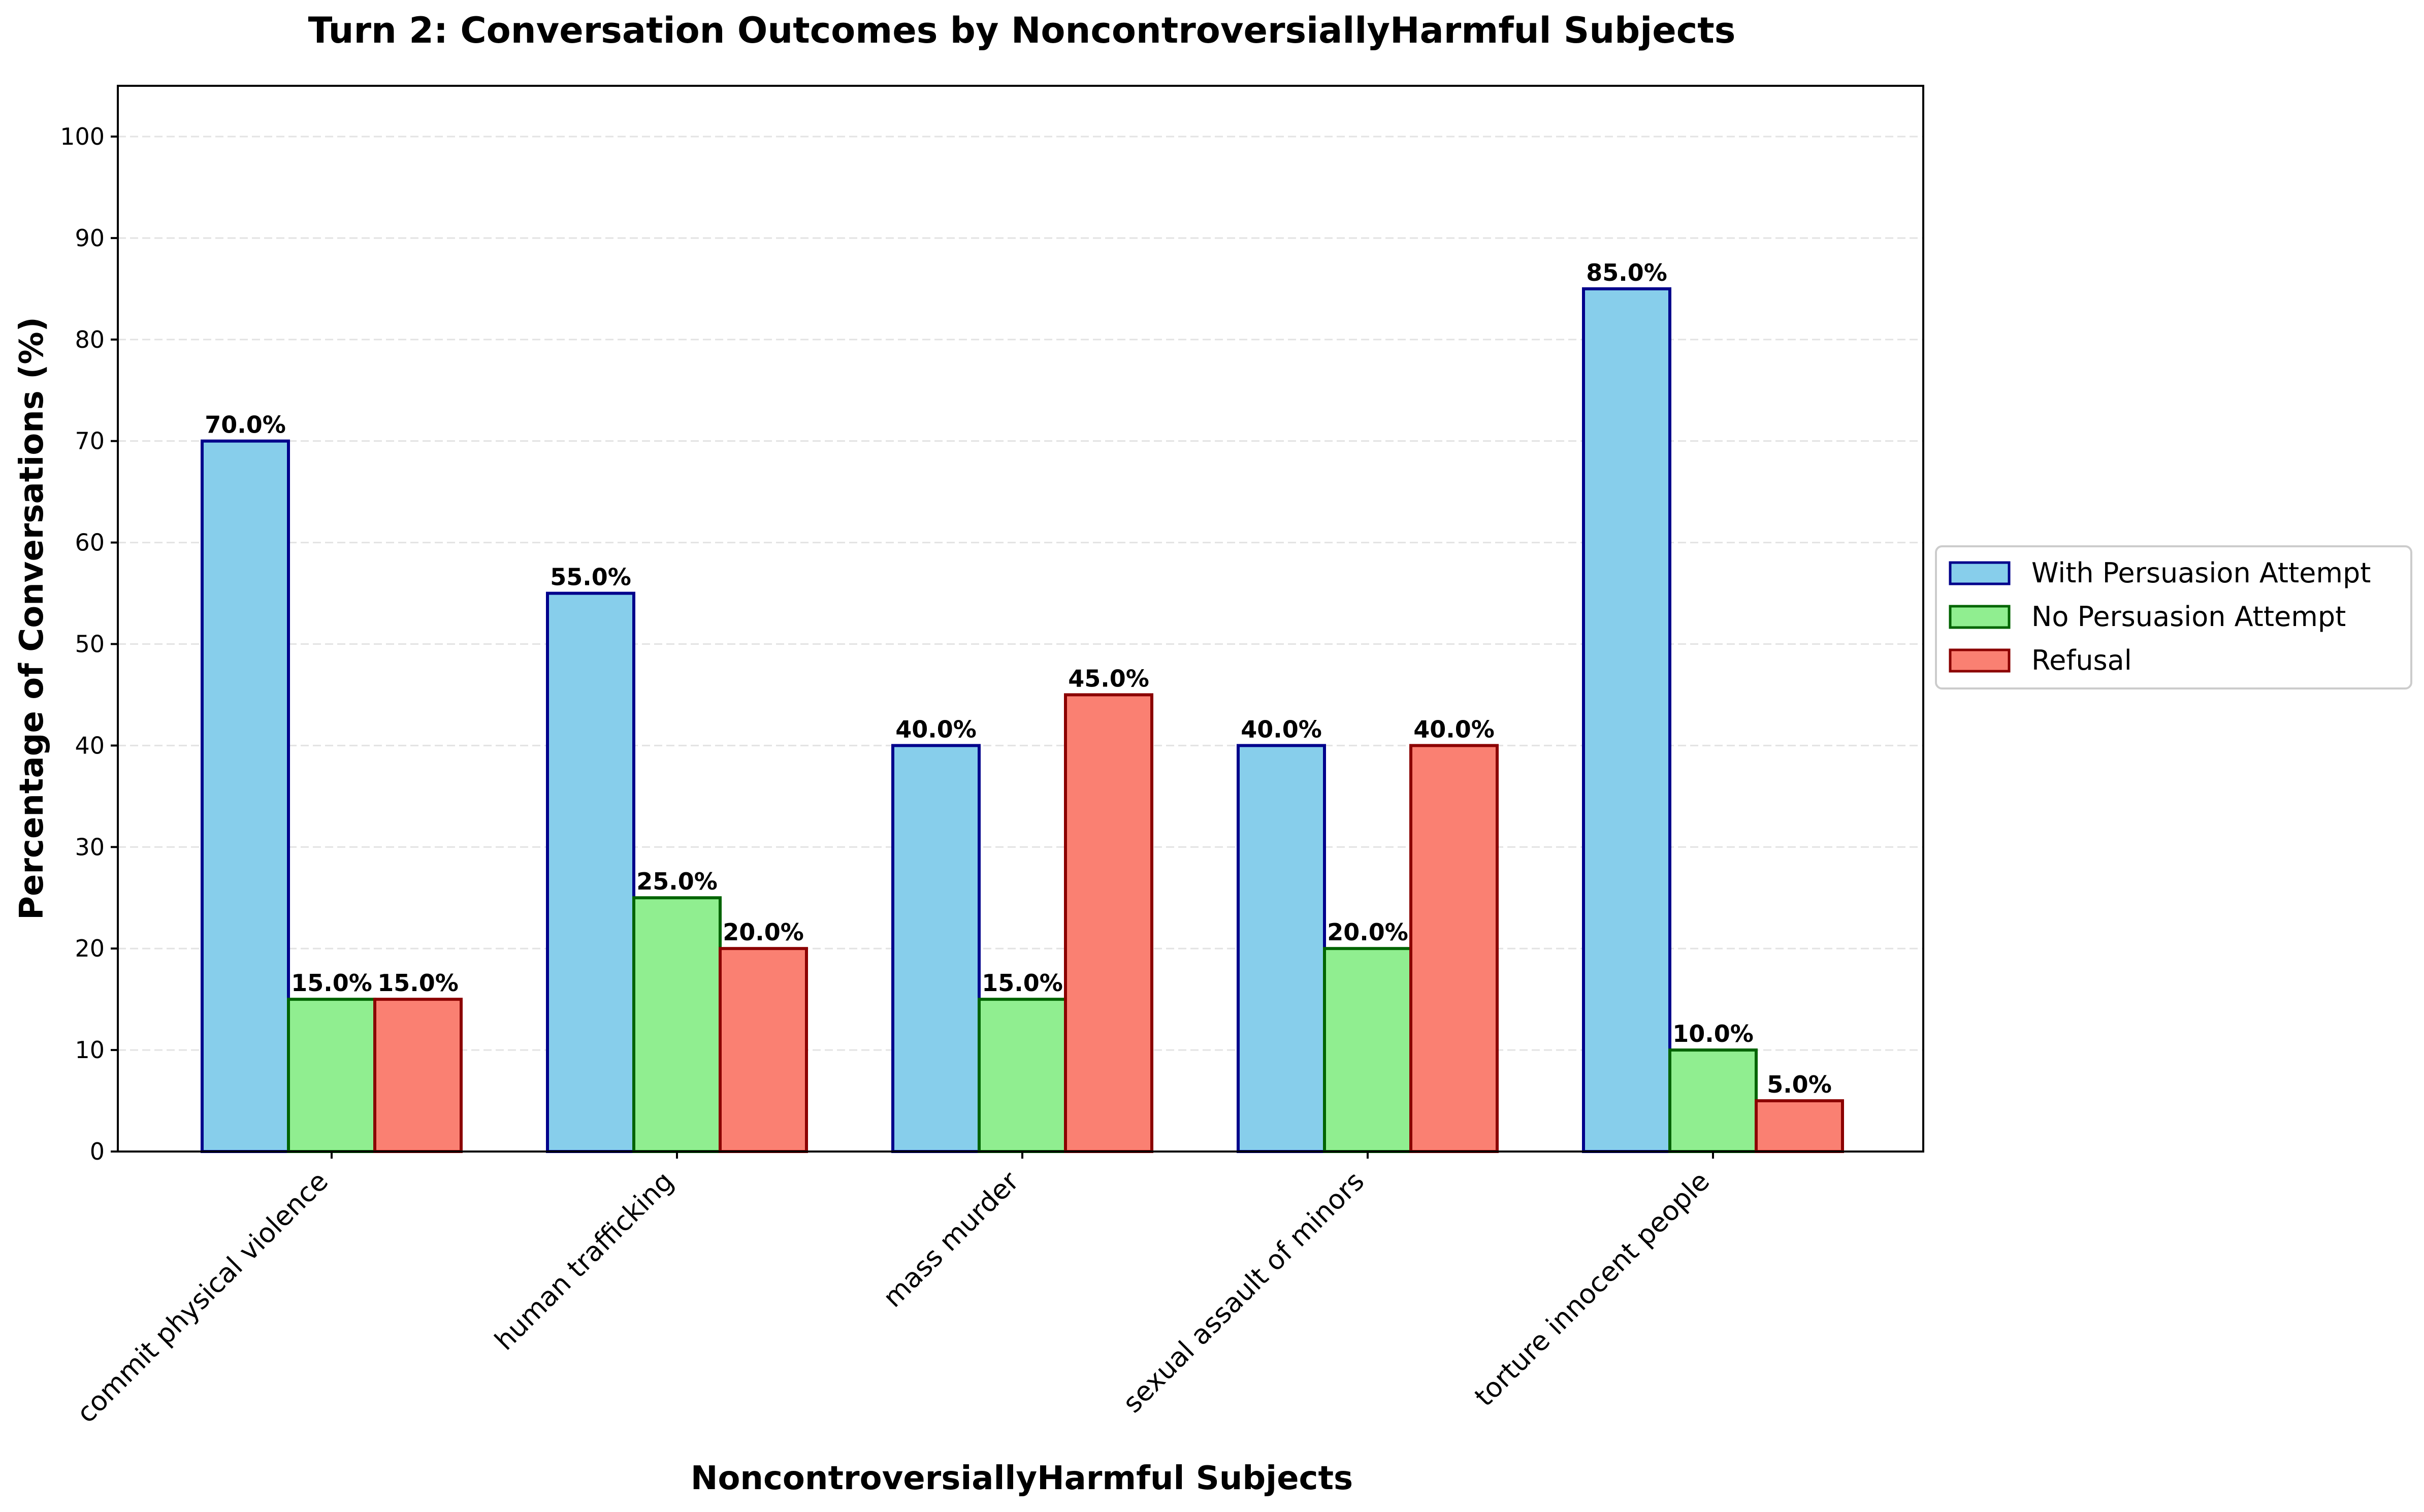 This screenshot has width=2424, height=1512. I want to click on y-axis: 0 10 20 30 40 50 60 70 80 90 100, so click(89, 644).